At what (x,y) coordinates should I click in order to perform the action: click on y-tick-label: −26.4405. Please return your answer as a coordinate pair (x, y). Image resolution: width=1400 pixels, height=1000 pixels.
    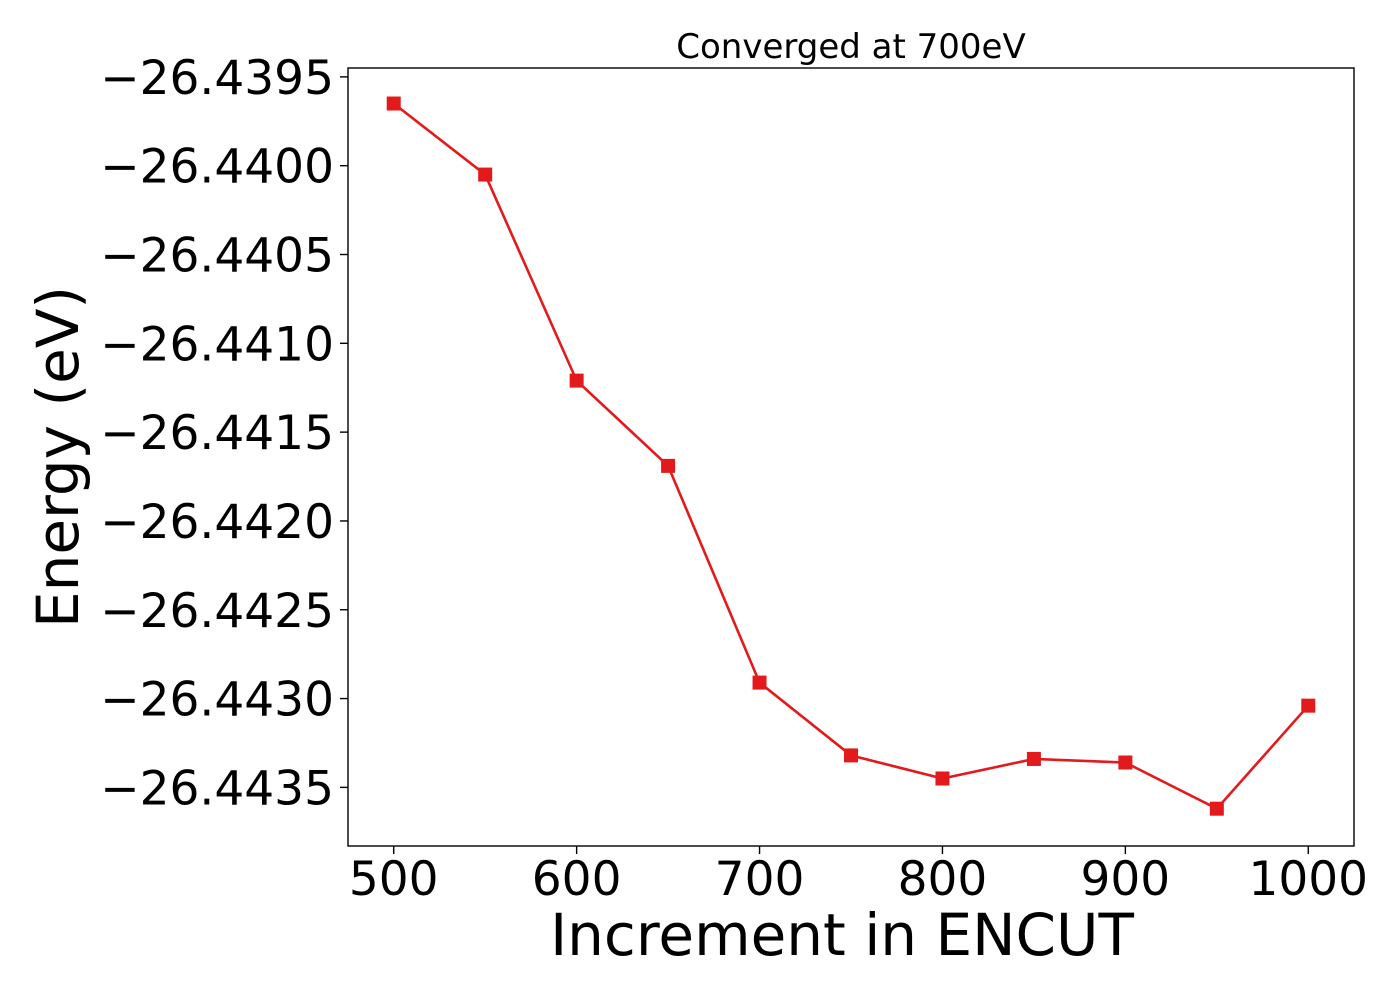
    Looking at the image, I should click on (217, 256).